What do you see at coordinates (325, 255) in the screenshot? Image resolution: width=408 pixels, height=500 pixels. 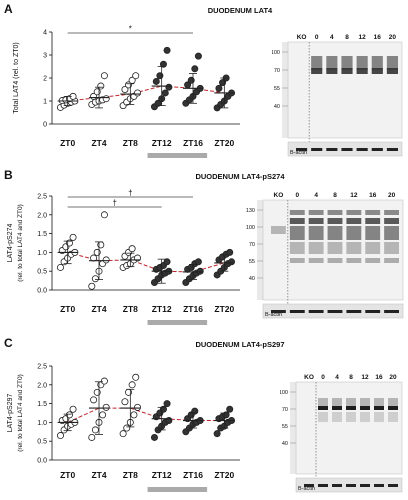 I see `western-blot: KO 0 4 8 12 16 20 130 100 70 55 40 B-actin` at bounding box center [325, 255].